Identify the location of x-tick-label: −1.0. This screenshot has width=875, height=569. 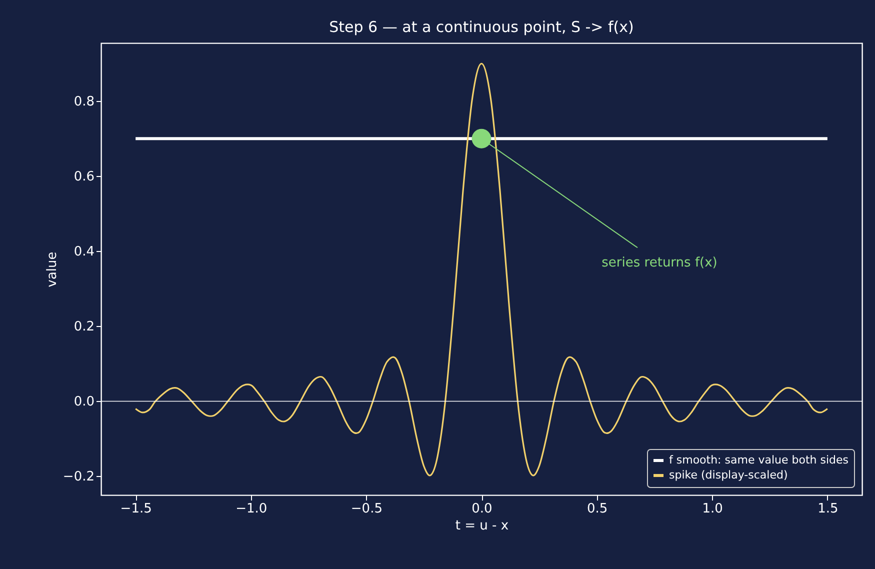
(252, 509).